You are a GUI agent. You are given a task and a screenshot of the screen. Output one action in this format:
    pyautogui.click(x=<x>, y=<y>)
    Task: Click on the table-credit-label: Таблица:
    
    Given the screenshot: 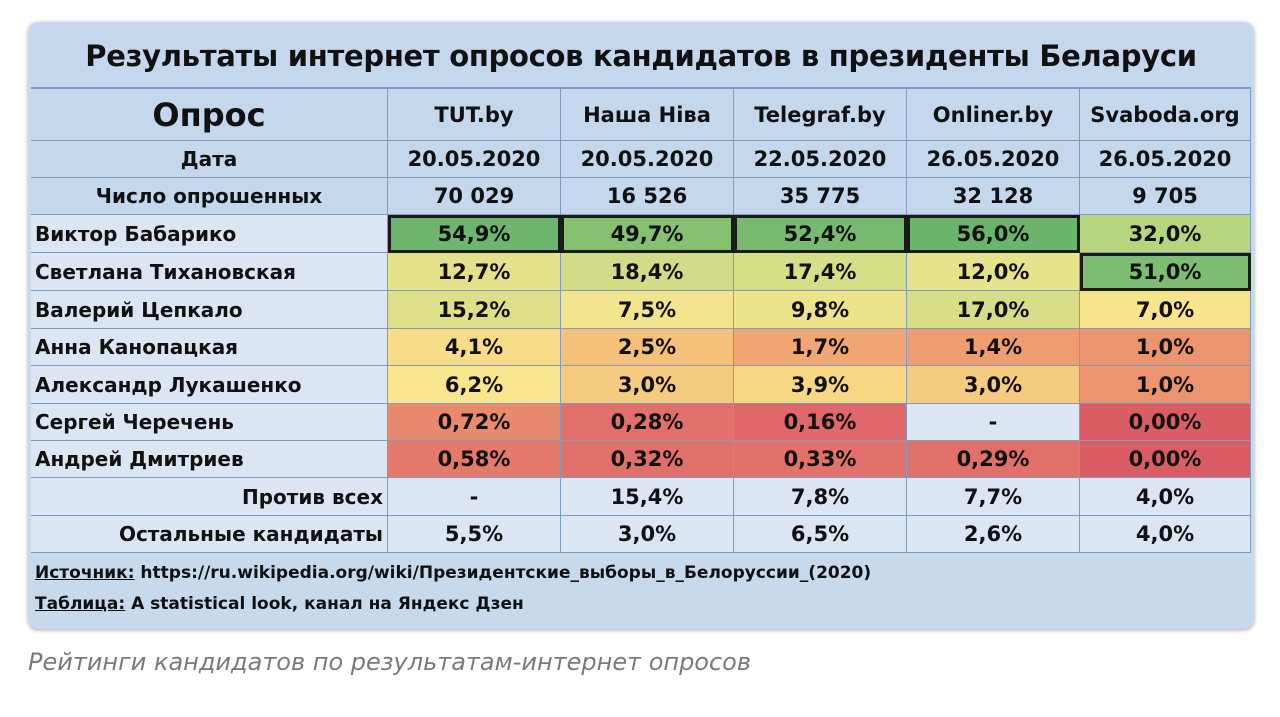 What is the action you would take?
    pyautogui.click(x=80, y=604)
    